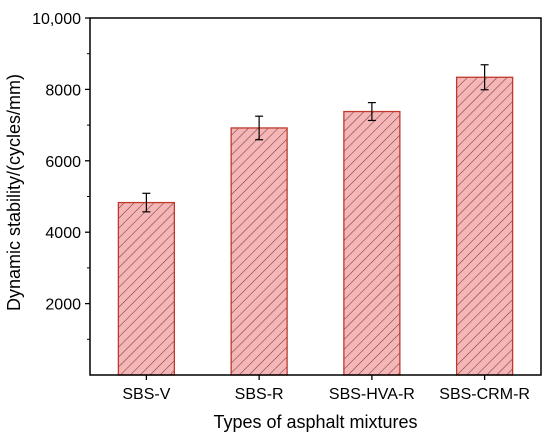  Describe the element at coordinates (63, 90) in the screenshot. I see `y-tick-label: 8000` at that location.